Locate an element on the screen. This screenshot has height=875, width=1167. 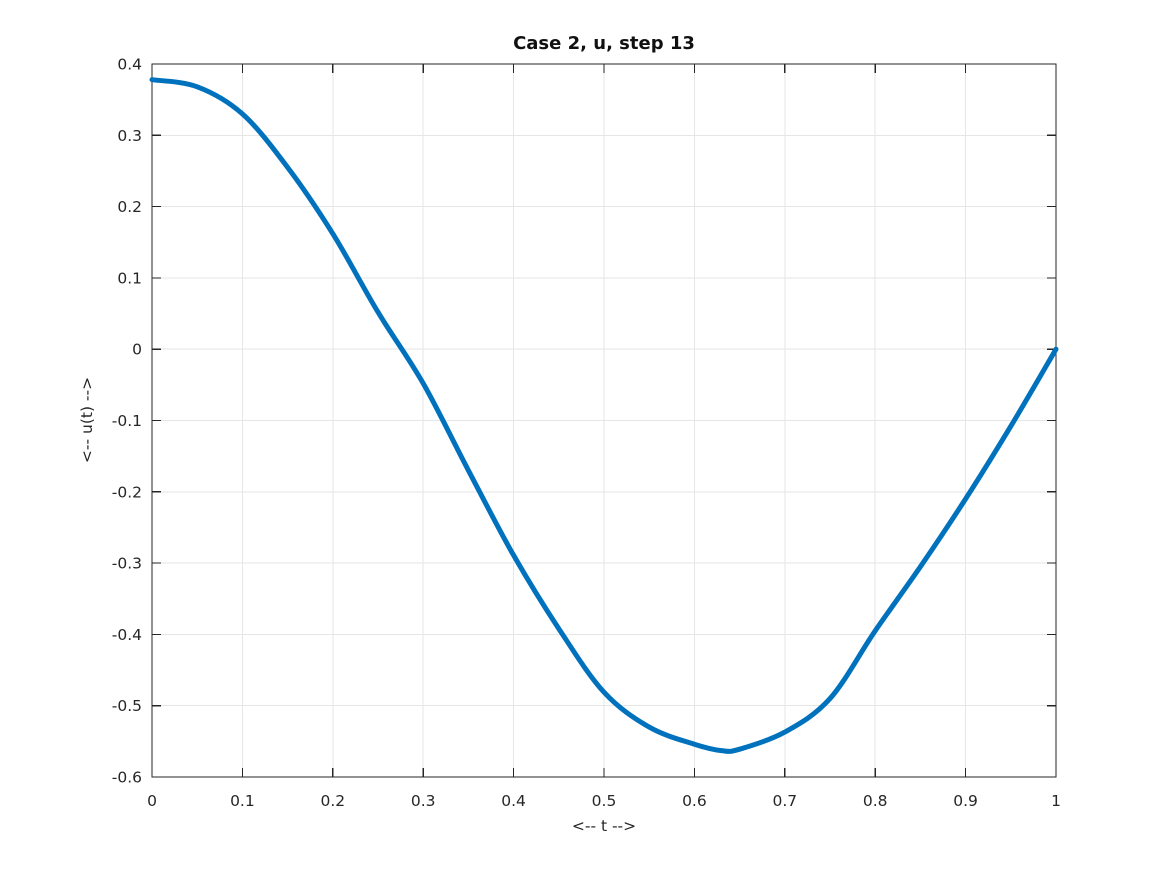
y-tick-label: -0.6 is located at coordinates (127, 778).